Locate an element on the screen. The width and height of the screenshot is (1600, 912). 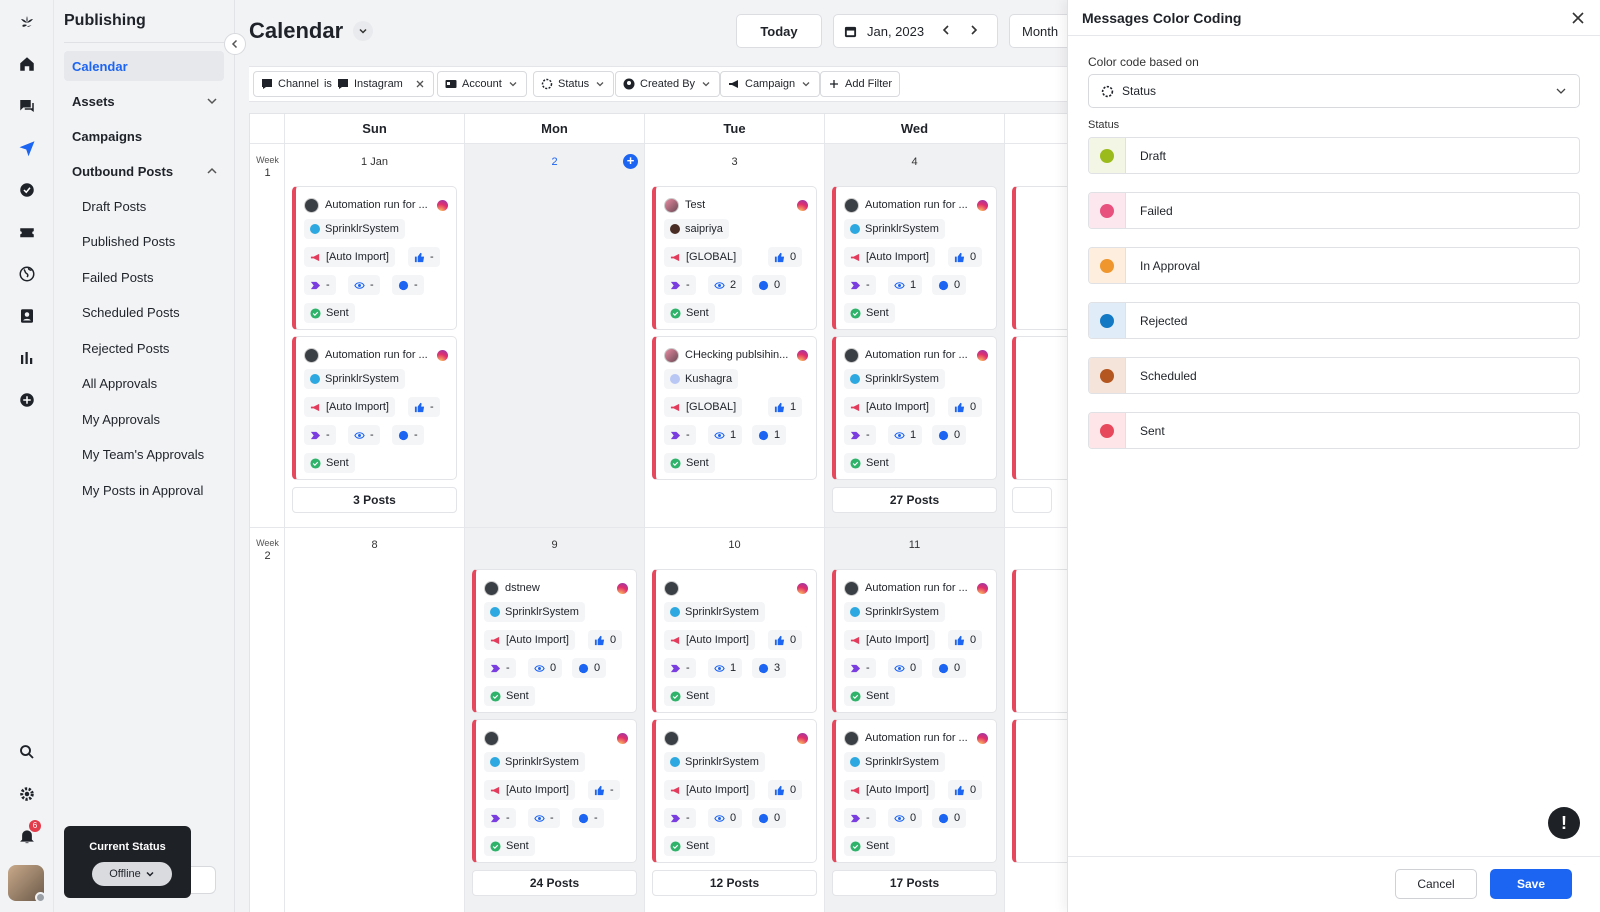
nav-outbound-posts: Outbound Posts is located at coordinates (144, 171).